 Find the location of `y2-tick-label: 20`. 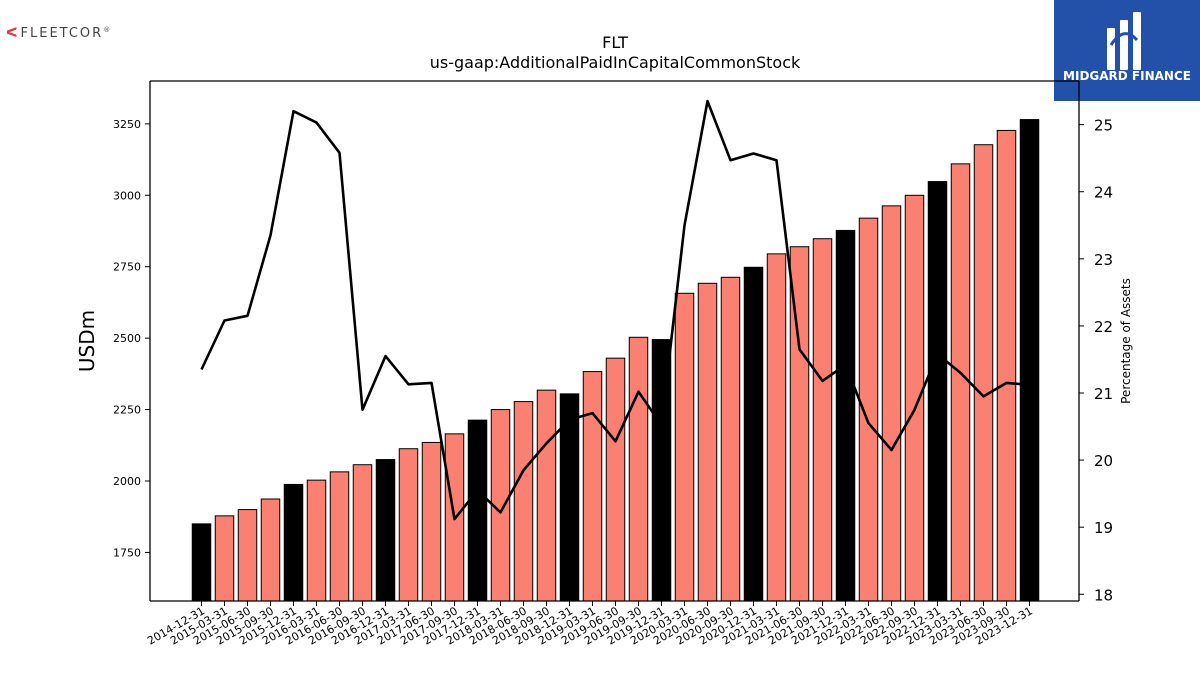

y2-tick-label: 20 is located at coordinates (1103, 461).